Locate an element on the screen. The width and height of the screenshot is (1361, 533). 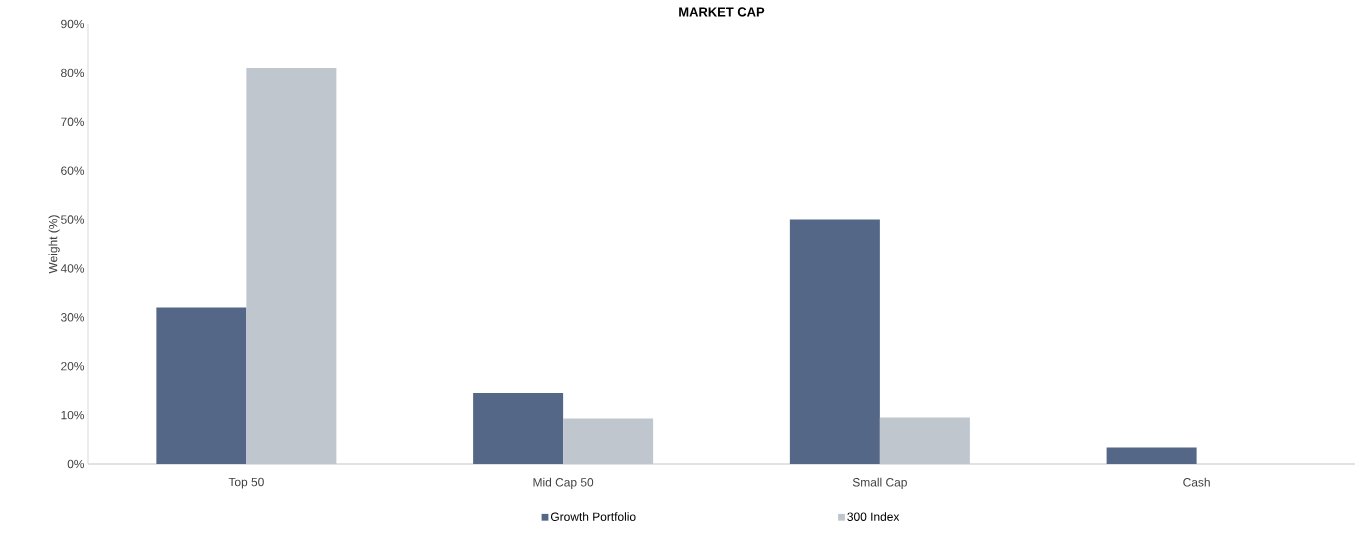
x-tick-label: Top 50 is located at coordinates (246, 483).